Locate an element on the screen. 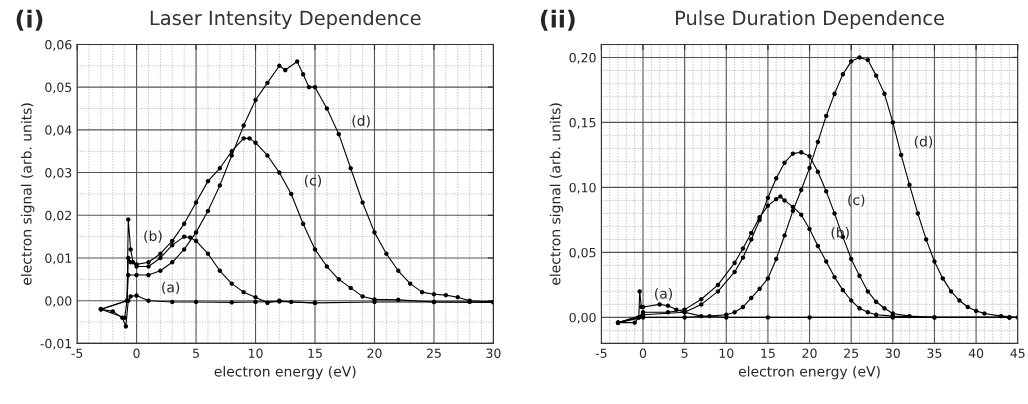  y-tick-label: 0,01 is located at coordinates (58, 259).